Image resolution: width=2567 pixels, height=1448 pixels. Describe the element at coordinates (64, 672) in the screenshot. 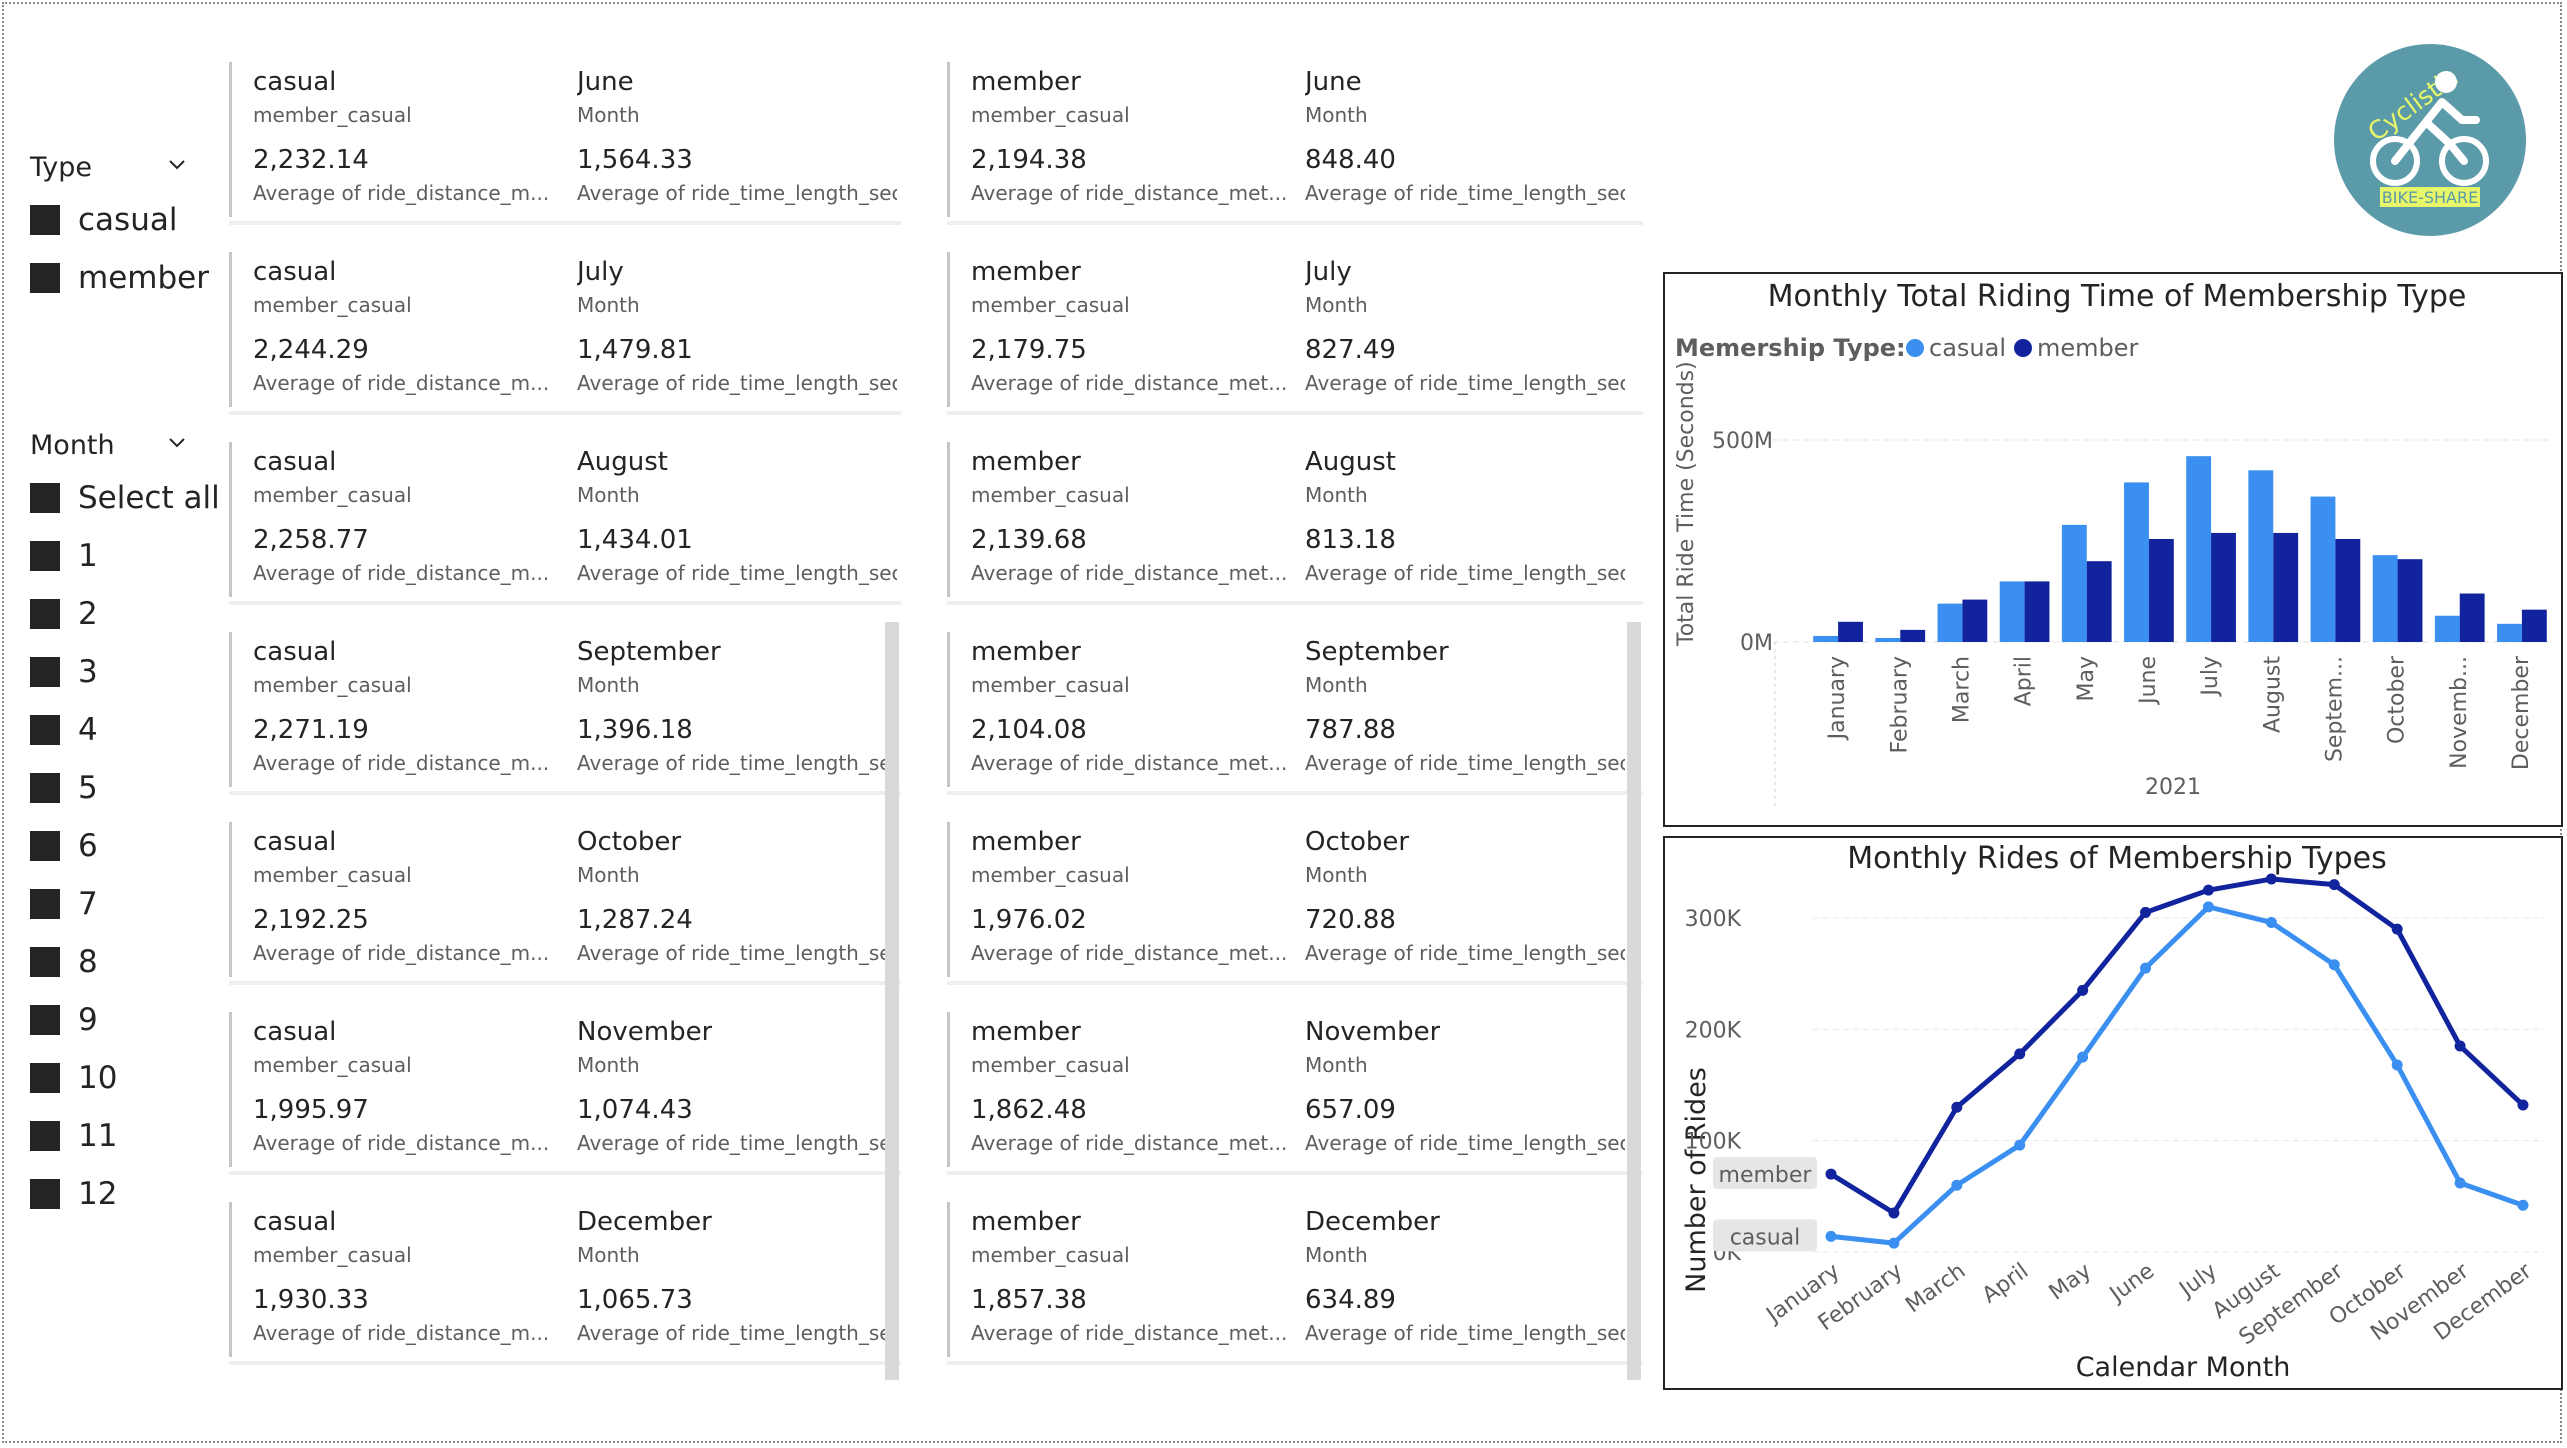

I see `month-option: 3` at that location.